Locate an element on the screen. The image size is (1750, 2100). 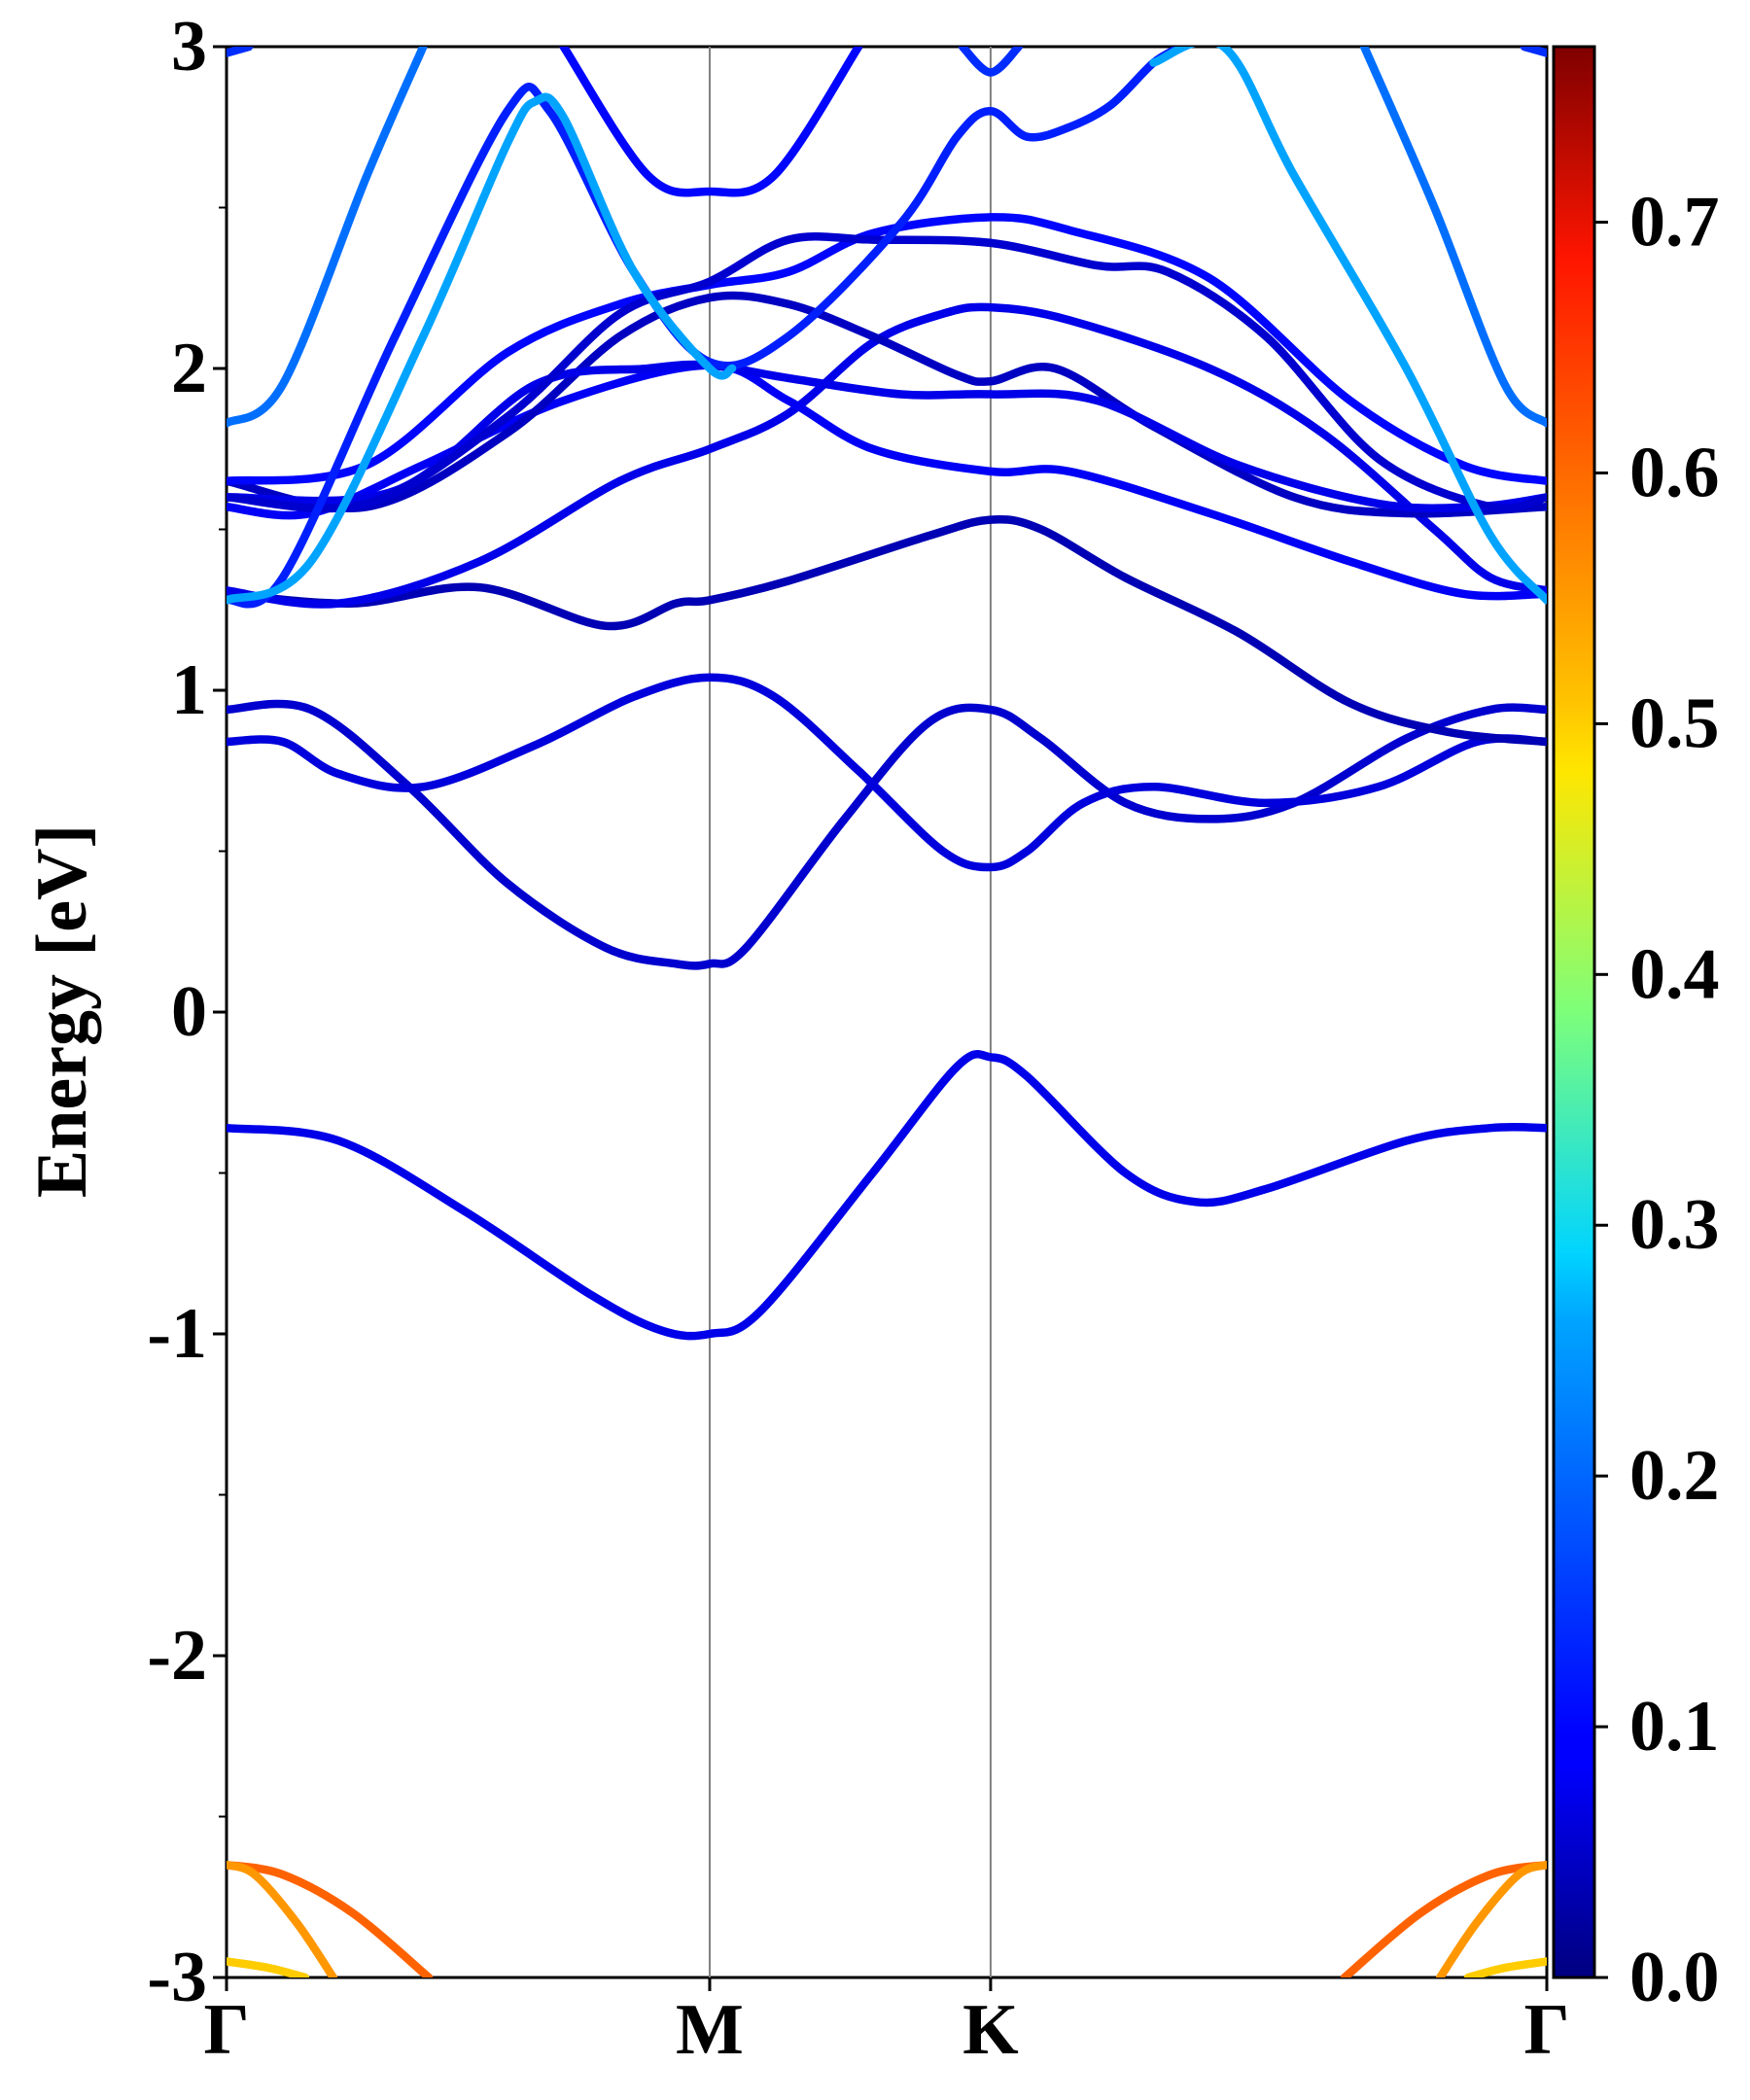
colorbar-tick-label: 0.6 is located at coordinates (1674, 472).